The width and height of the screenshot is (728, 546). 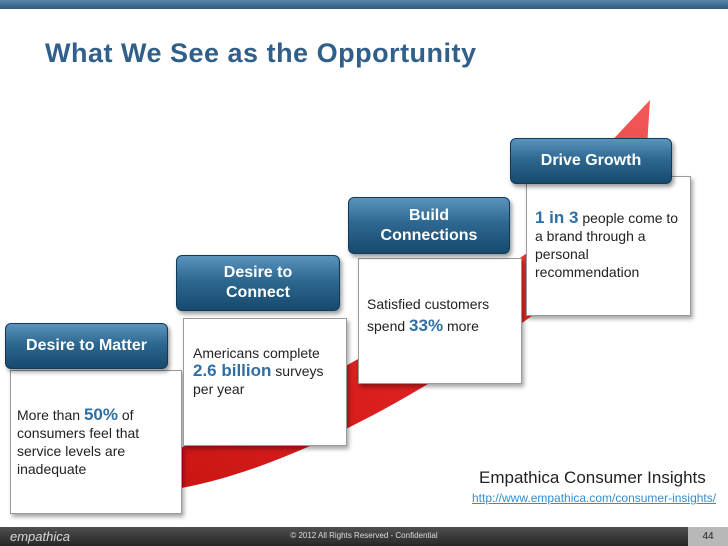 I want to click on step-4-header-text: Drive Growth, so click(x=591, y=160).